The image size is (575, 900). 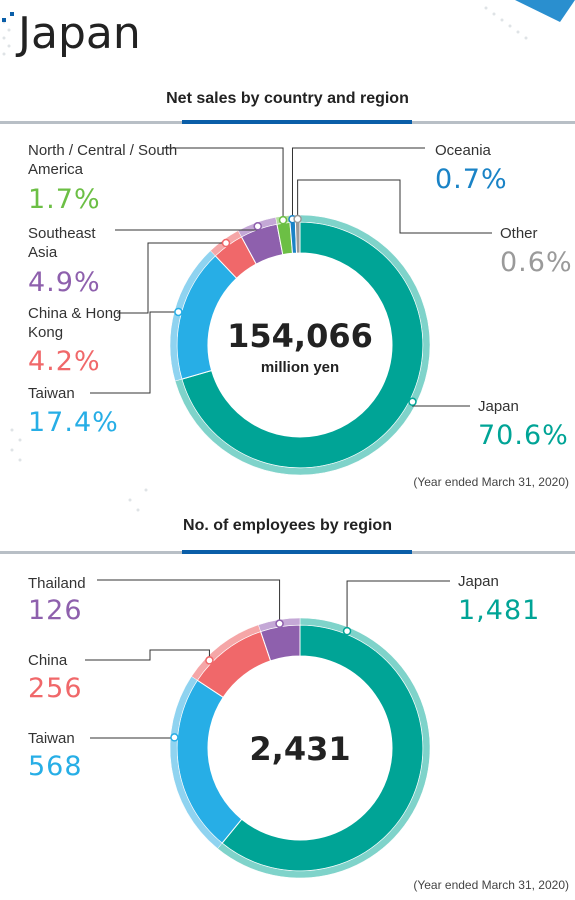 What do you see at coordinates (545, 11) in the screenshot?
I see `decoration-arrow` at bounding box center [545, 11].